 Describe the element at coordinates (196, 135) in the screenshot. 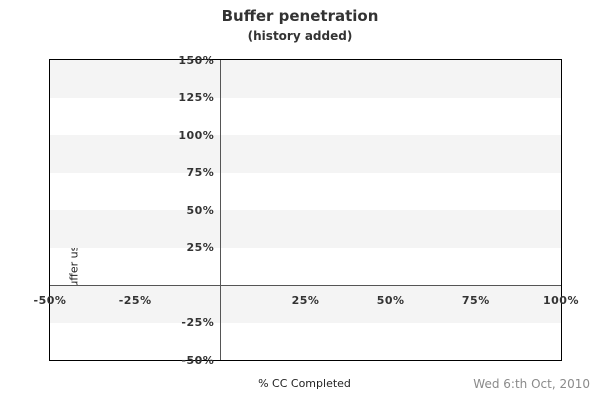

I see `y-tick-label: 100%` at that location.